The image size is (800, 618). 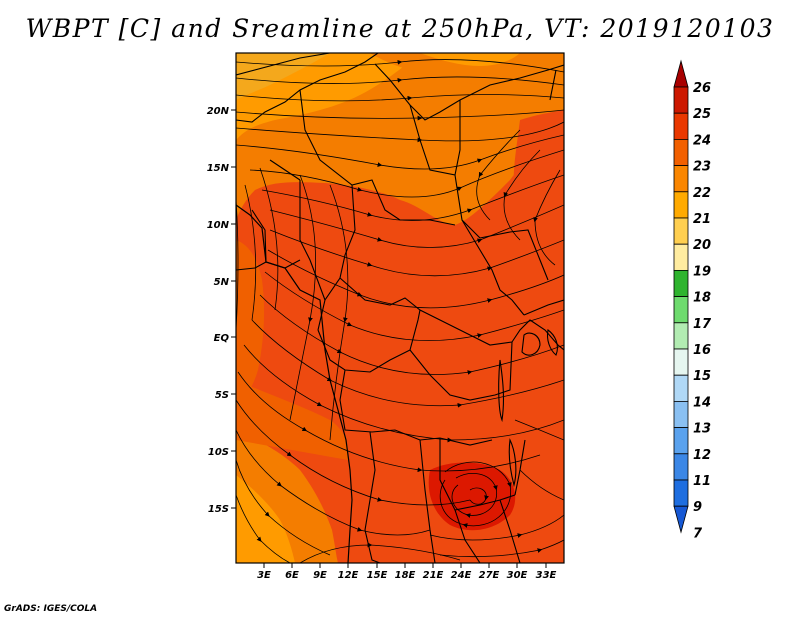 What do you see at coordinates (702, 167) in the screenshot?
I see `colorbar-label: 23` at bounding box center [702, 167].